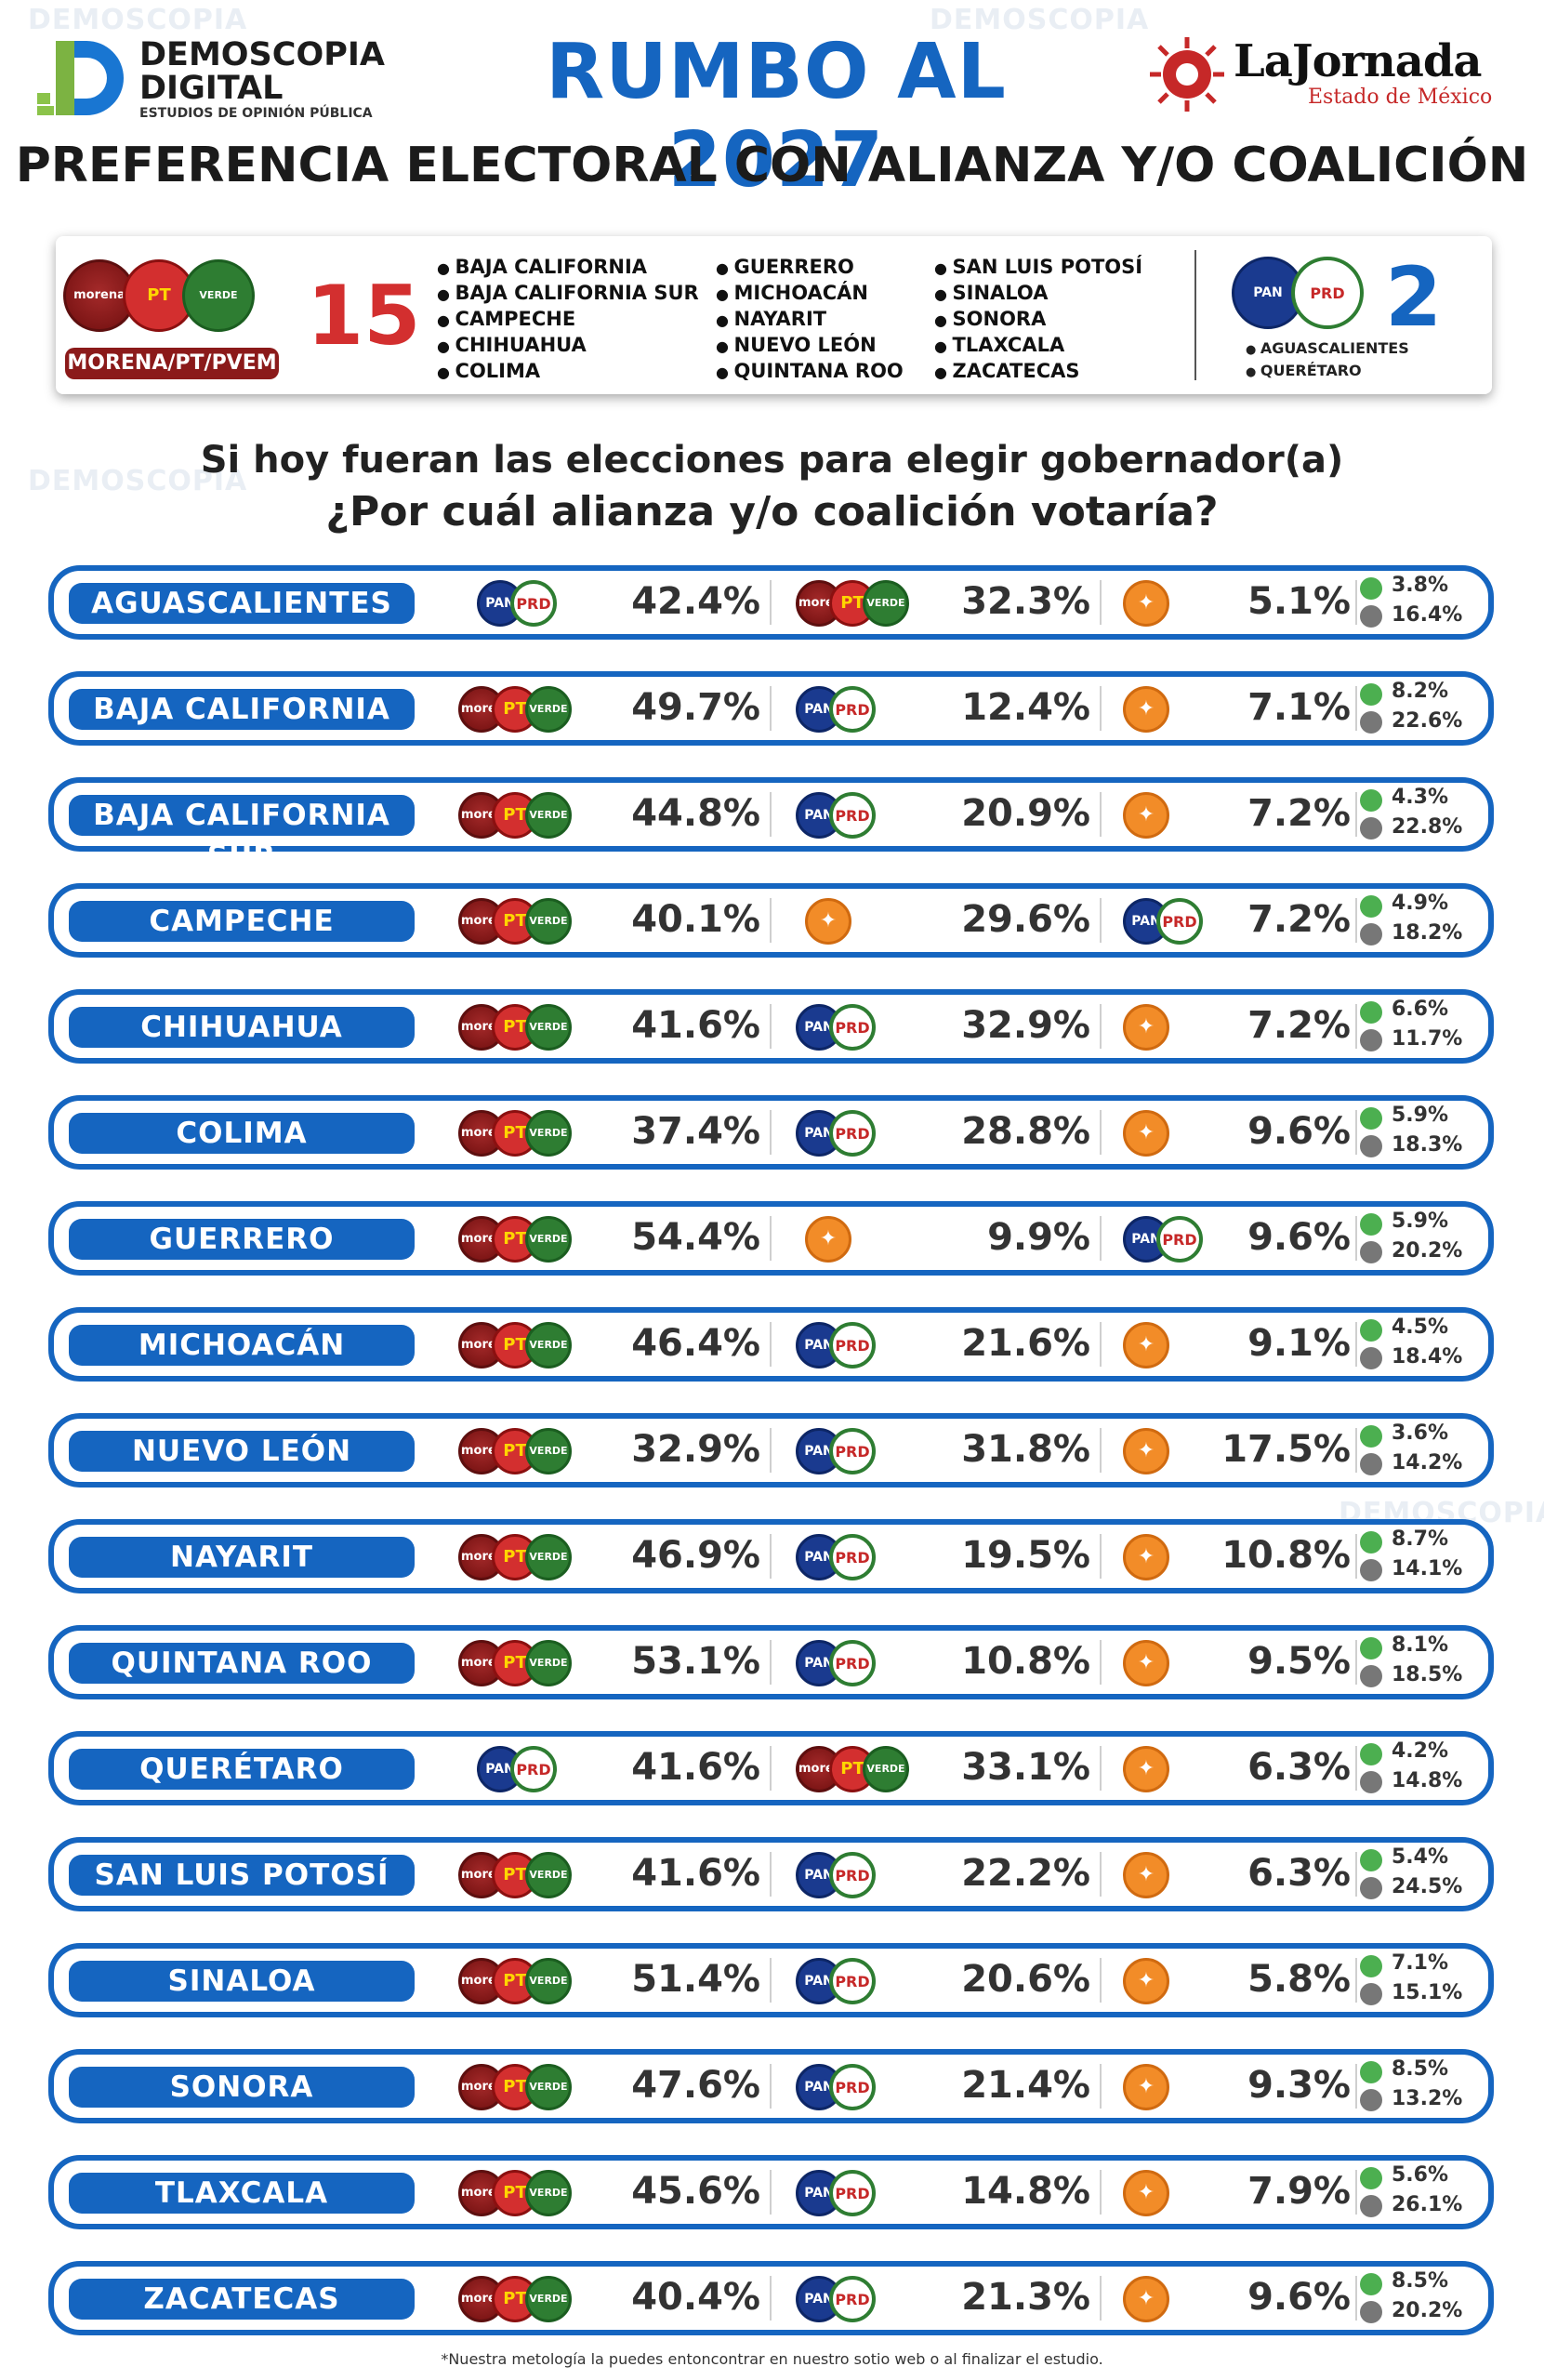 Image resolution: width=1544 pixels, height=2380 pixels. Describe the element at coordinates (99, 295) in the screenshot. I see `morena-logo-text: morena` at that location.